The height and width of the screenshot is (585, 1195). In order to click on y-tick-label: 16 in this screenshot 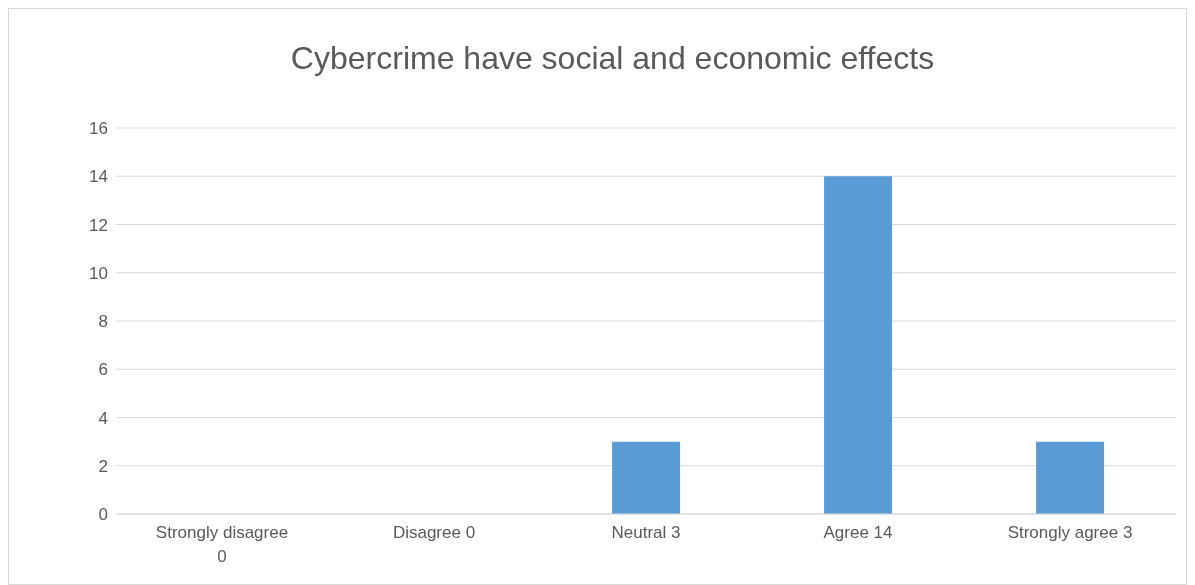, I will do `click(98, 129)`.